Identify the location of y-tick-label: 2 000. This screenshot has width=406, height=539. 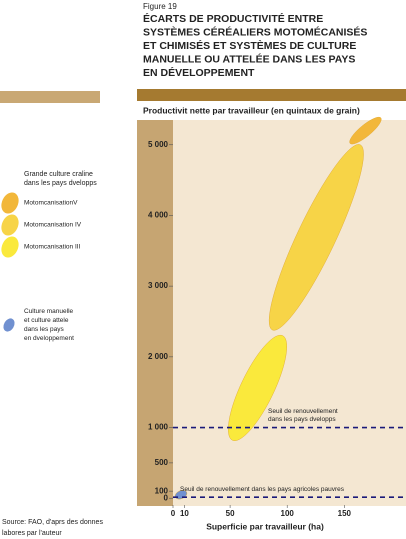
(158, 356).